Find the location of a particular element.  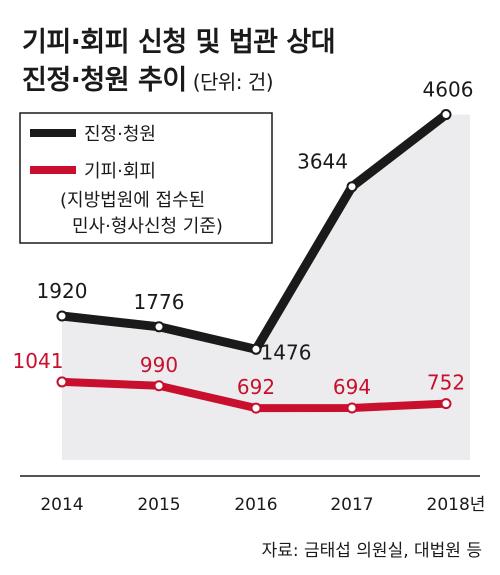

data-label: 694 is located at coordinates (352, 387).